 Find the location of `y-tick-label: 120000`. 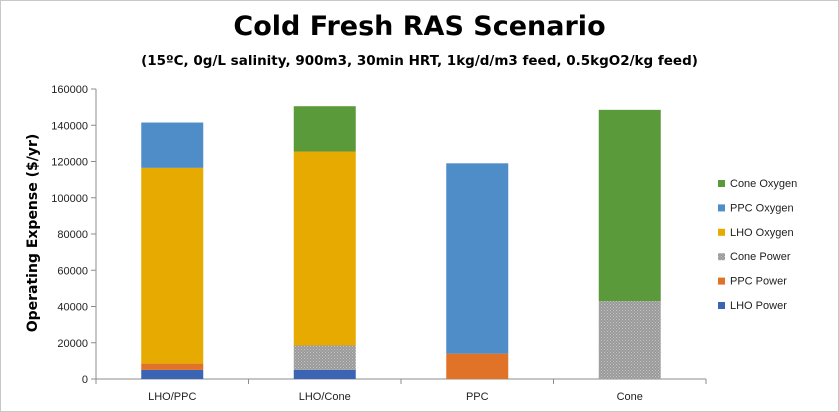

y-tick-label: 120000 is located at coordinates (69, 163).